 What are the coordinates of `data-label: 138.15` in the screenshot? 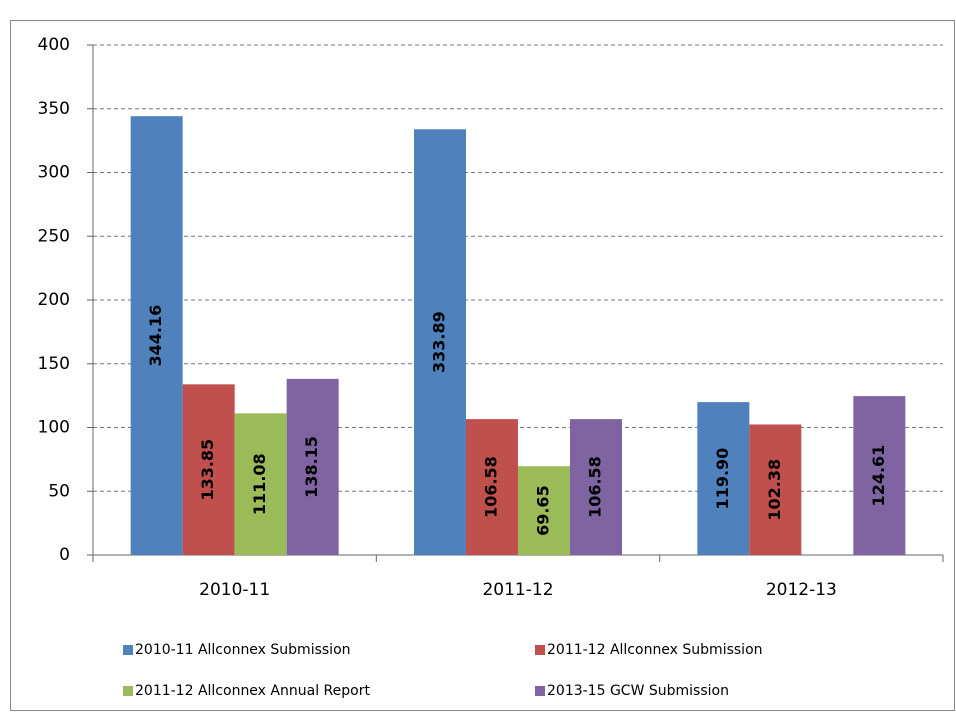 It's located at (311, 467).